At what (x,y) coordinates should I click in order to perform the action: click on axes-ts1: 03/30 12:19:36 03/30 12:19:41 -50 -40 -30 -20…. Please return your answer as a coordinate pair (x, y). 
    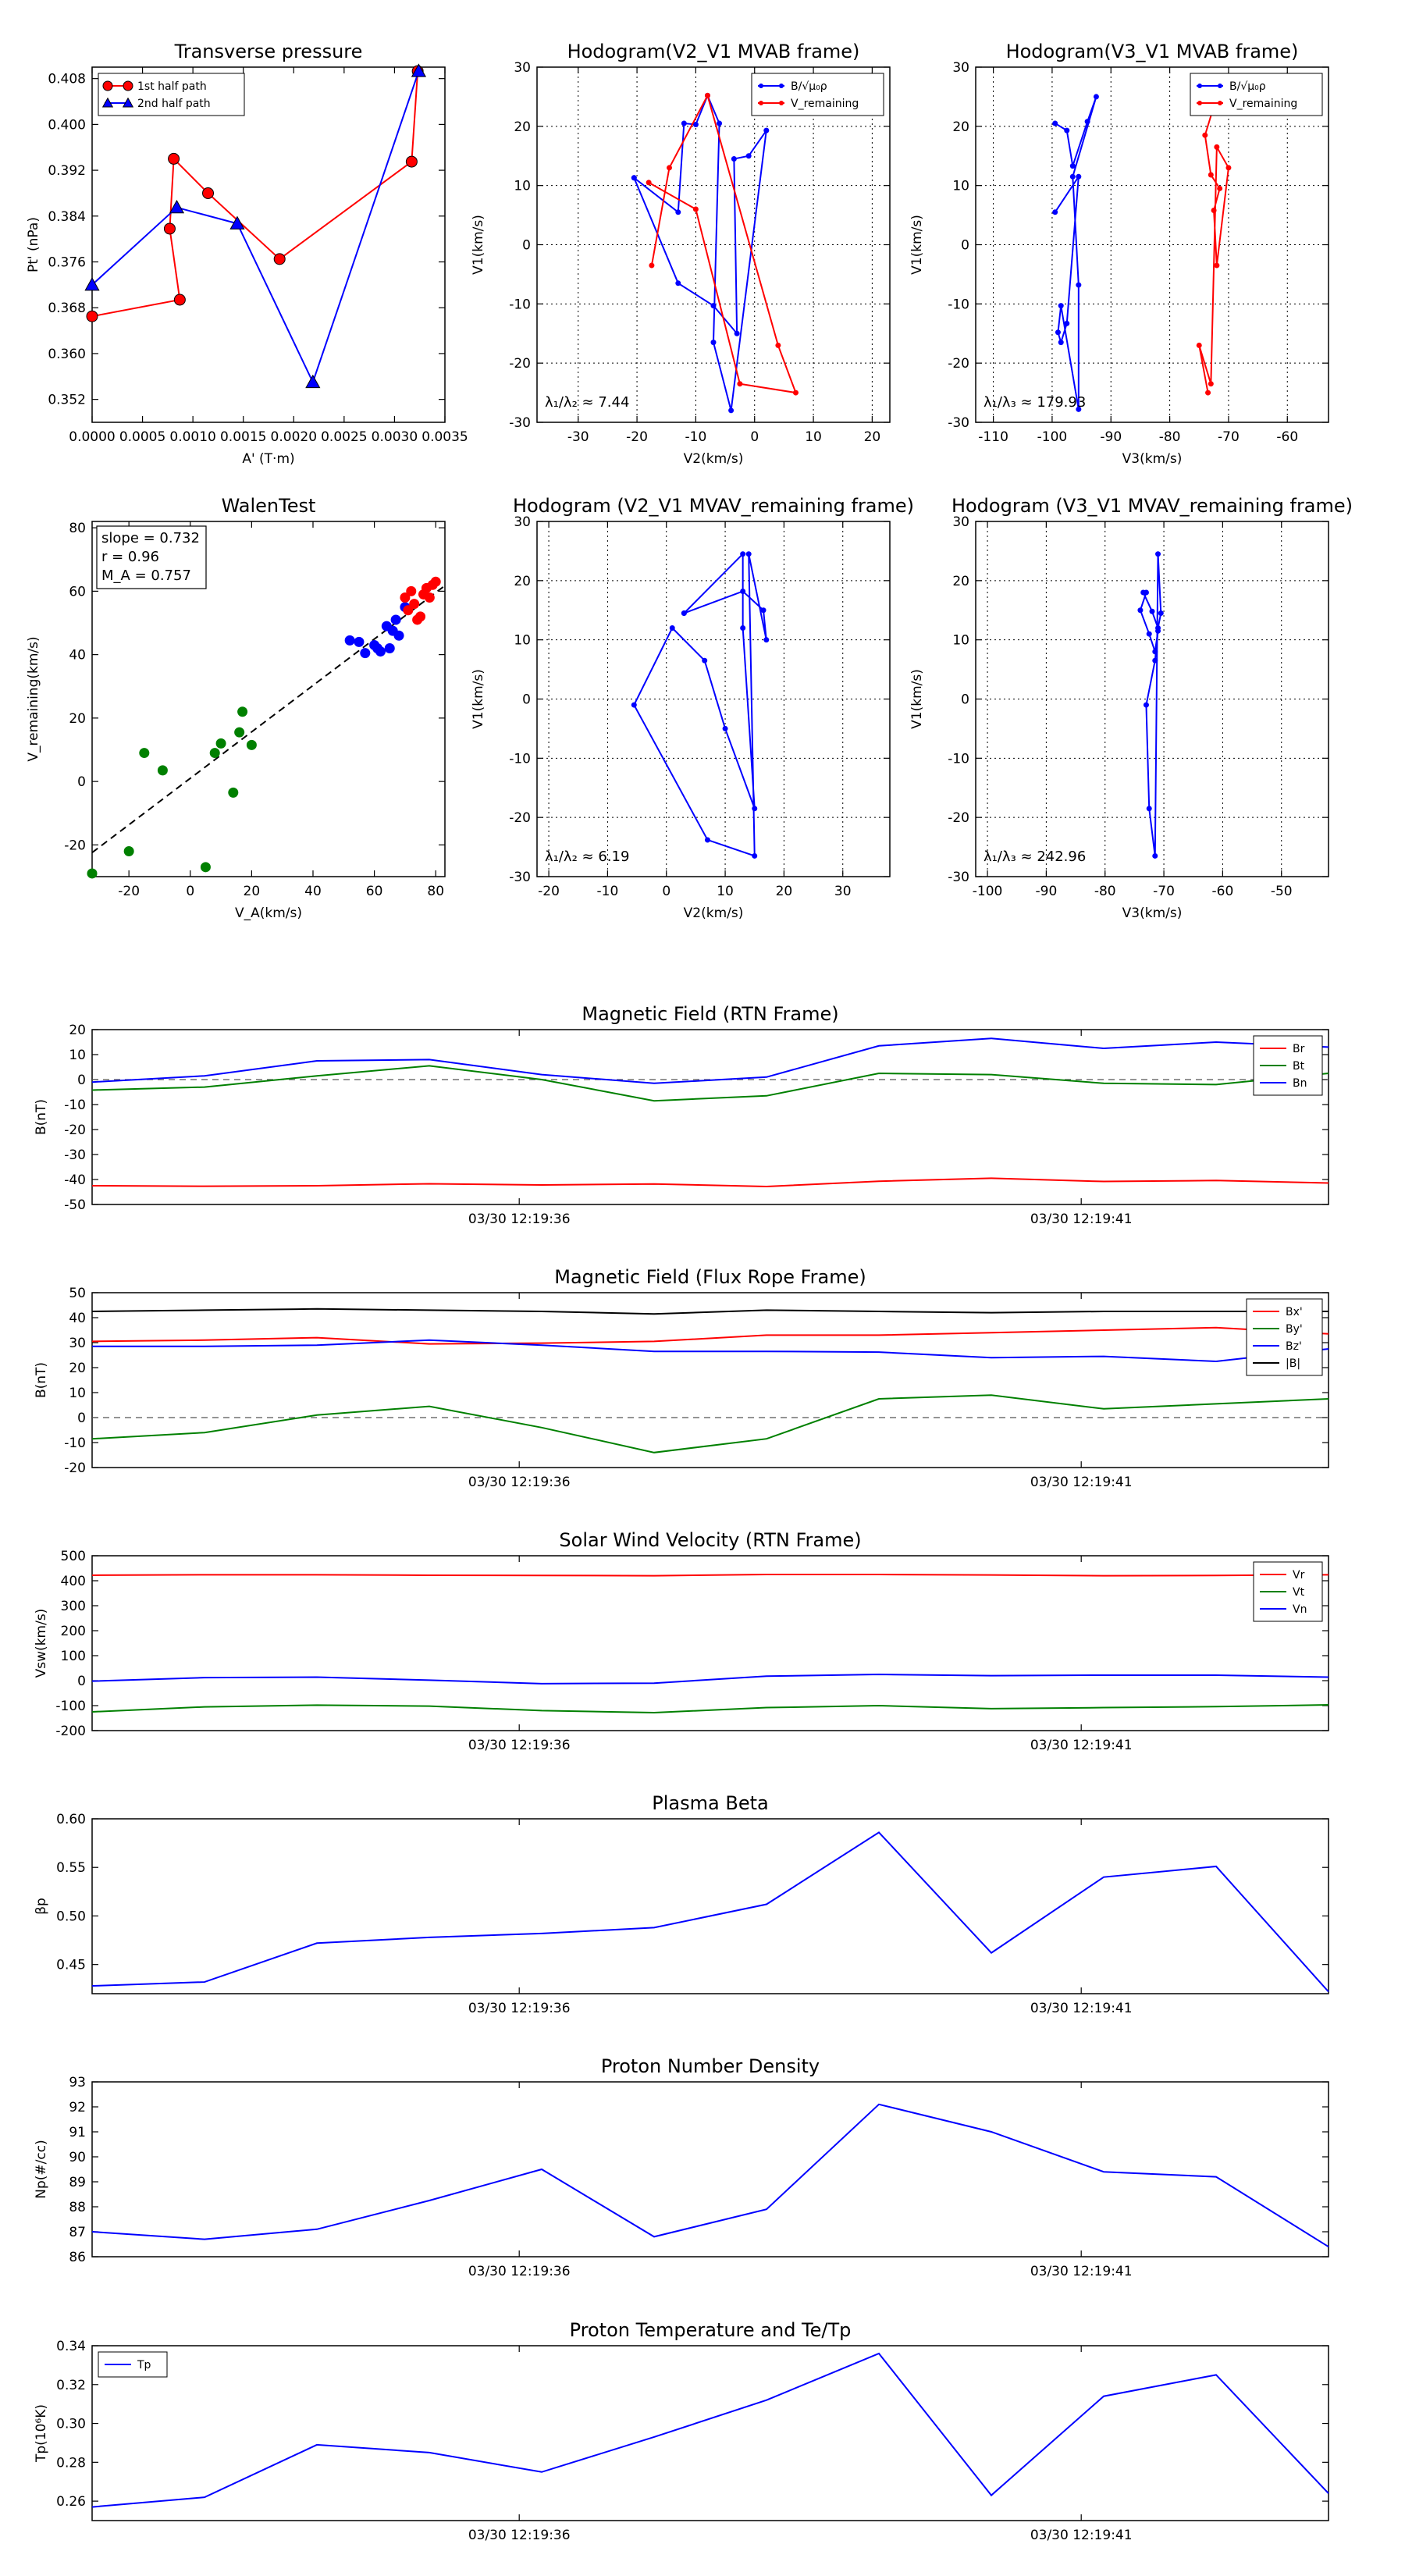
    Looking at the image, I should click on (681, 1115).